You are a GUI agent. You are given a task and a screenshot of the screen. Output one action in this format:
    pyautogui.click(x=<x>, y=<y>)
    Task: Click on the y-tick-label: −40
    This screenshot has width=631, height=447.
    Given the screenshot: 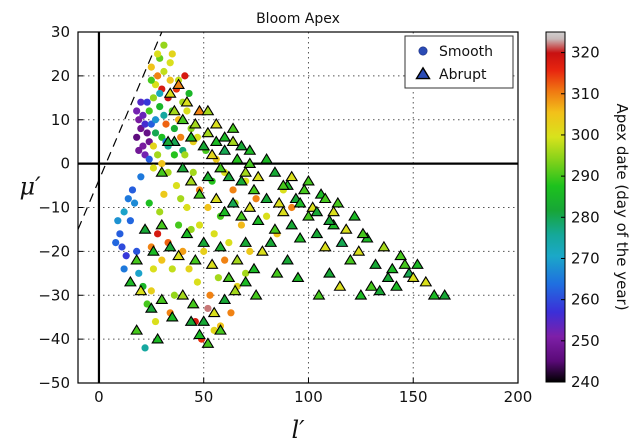 What is the action you would take?
    pyautogui.click(x=54, y=339)
    